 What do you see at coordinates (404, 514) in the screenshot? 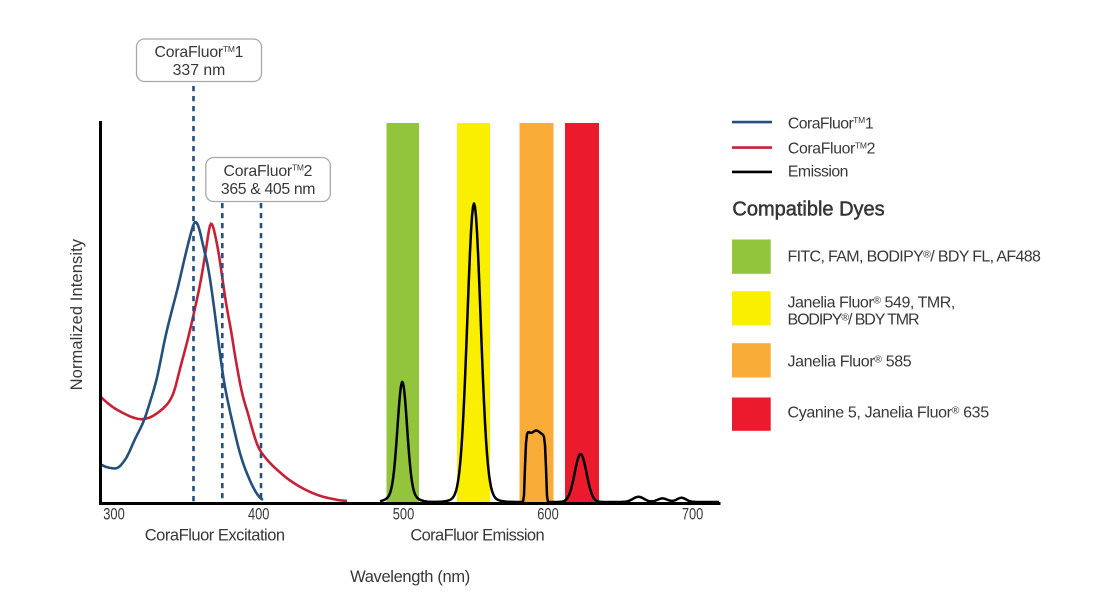
I see `svg-text: 500` at bounding box center [404, 514].